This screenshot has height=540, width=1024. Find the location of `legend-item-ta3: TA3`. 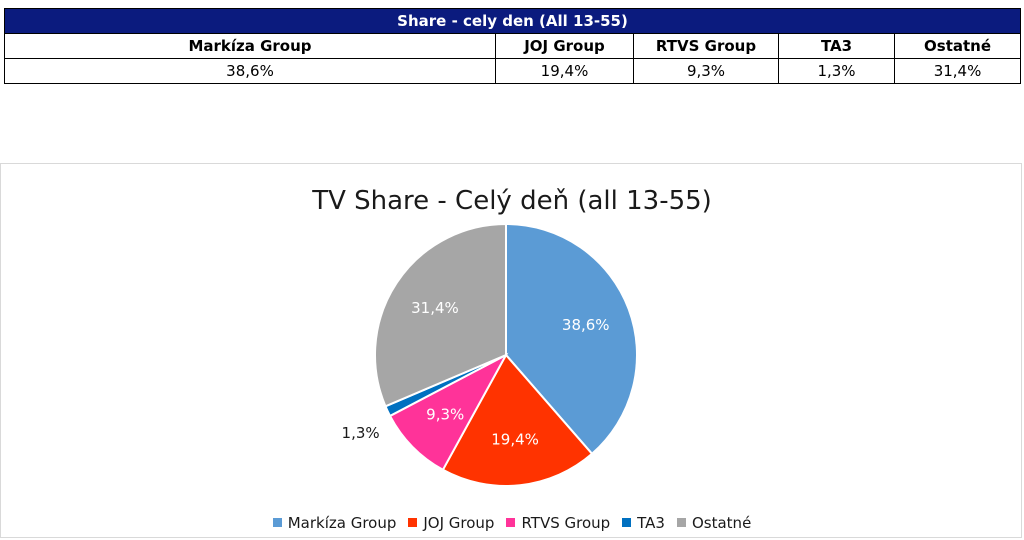

legend-item-ta3: TA3 is located at coordinates (643, 523).